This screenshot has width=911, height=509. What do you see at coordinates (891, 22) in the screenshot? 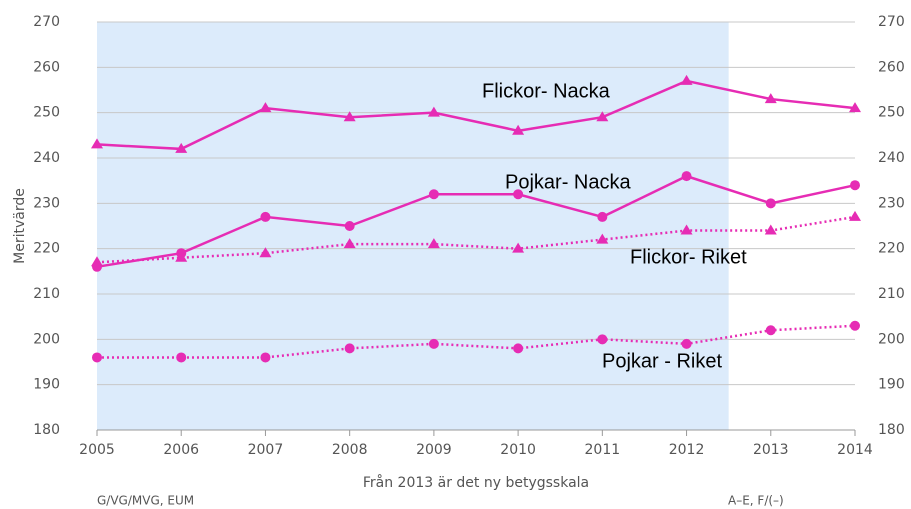
I see `y2-tick-label: 270` at bounding box center [891, 22].